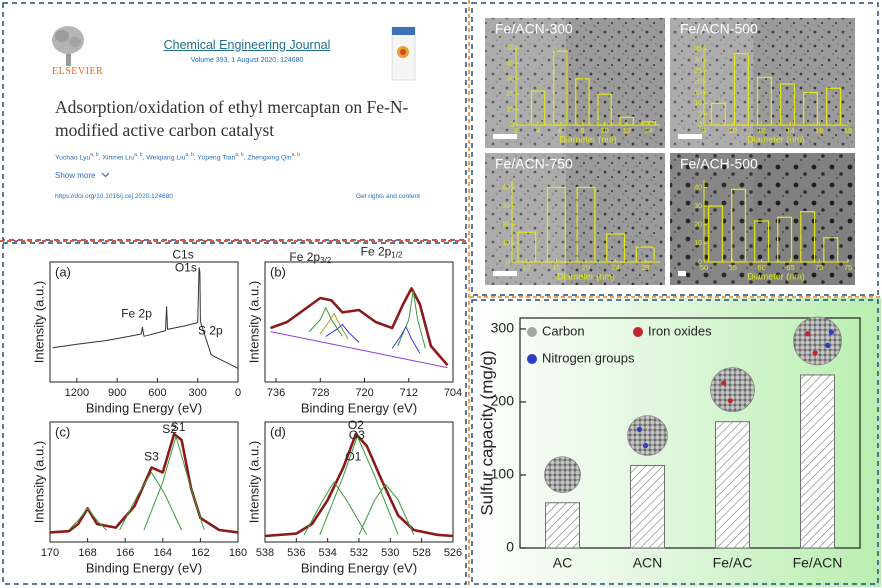 This screenshot has width=882, height=588. What do you see at coordinates (247, 60) in the screenshot?
I see `volume: Volume 393, 1 August 2020, 124680` at bounding box center [247, 60].